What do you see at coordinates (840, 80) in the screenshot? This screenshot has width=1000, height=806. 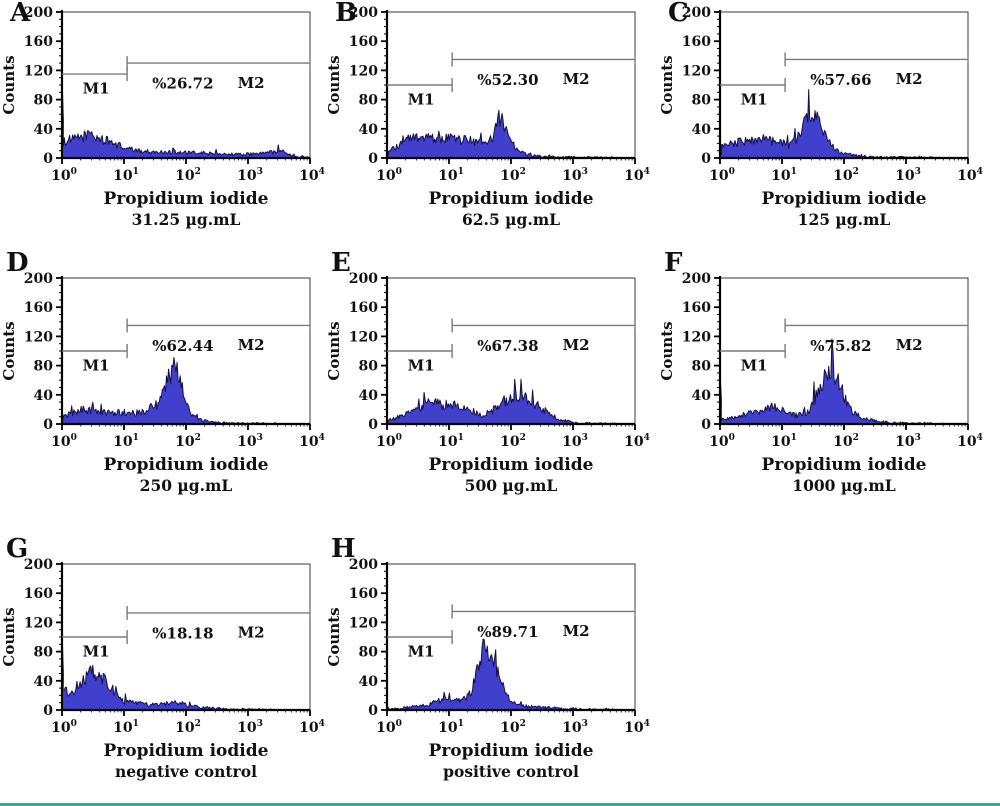 I see `percent-label: %57.66` at bounding box center [840, 80].